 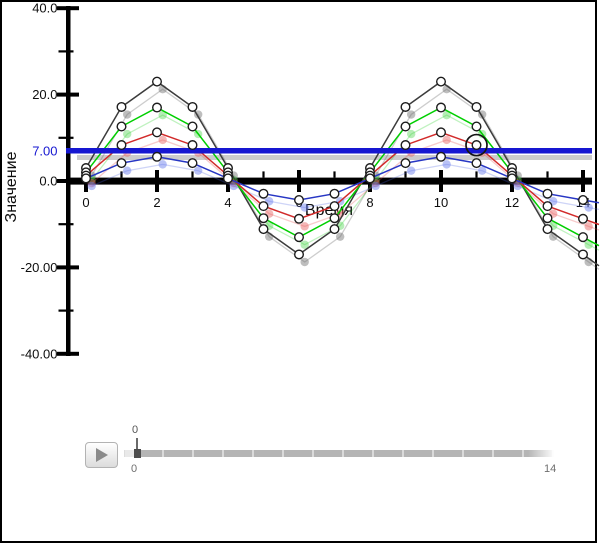 What do you see at coordinates (583, 237) in the screenshot?
I see `data-point-green-x14` at bounding box center [583, 237].